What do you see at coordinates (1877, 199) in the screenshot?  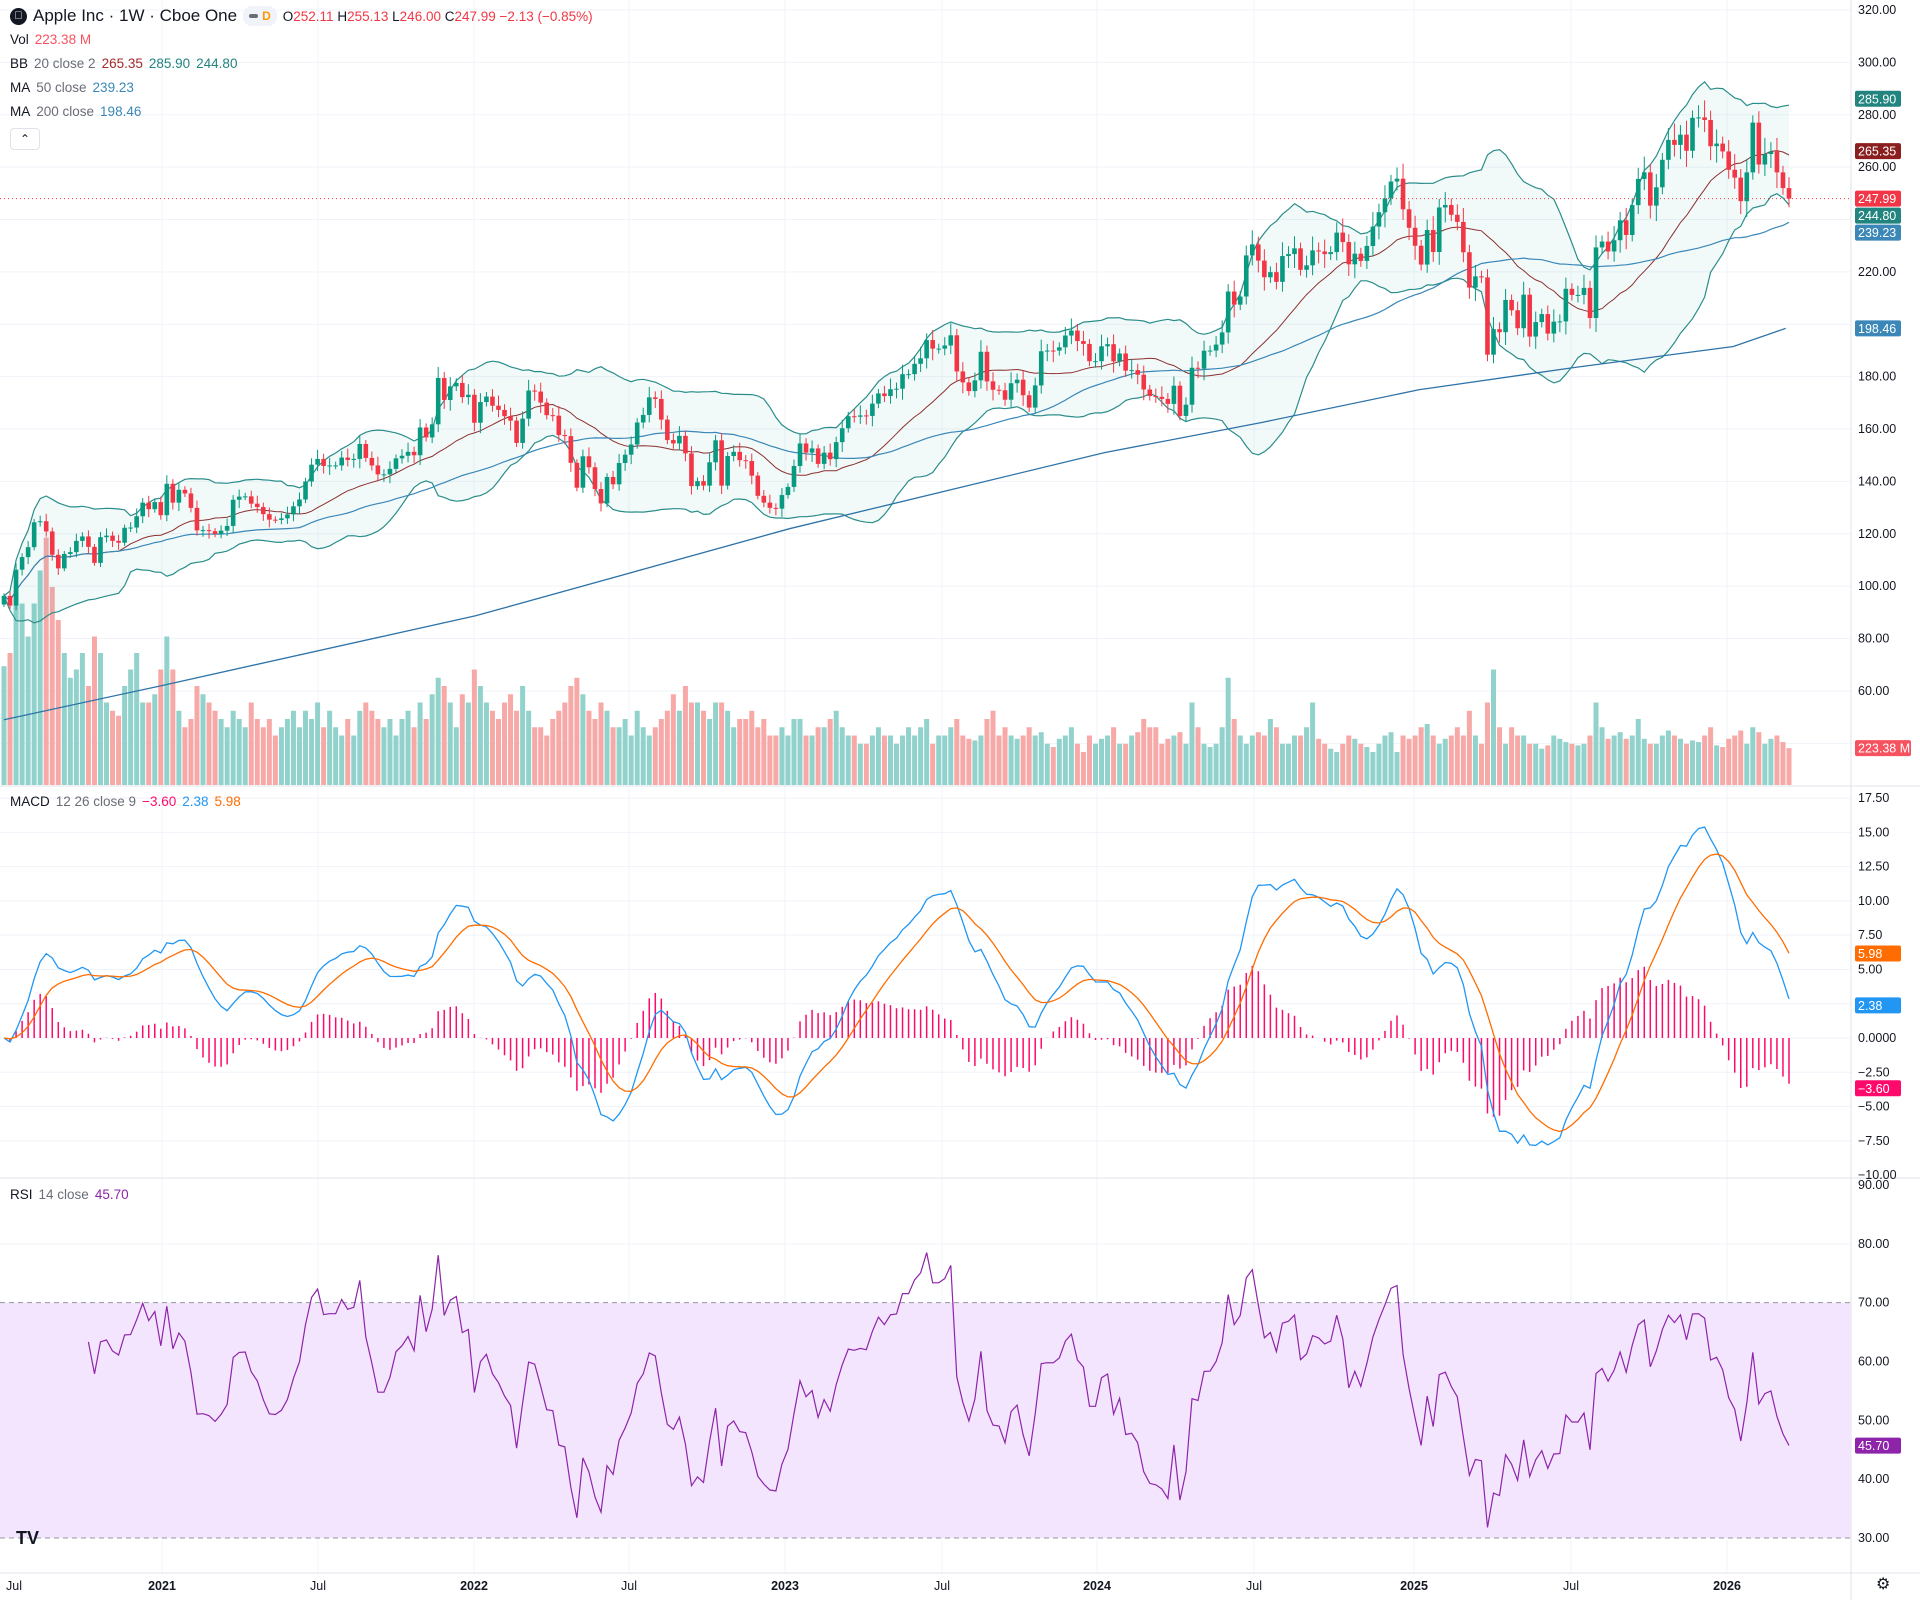 I see `axis-tag-label: 247.99` at bounding box center [1877, 199].